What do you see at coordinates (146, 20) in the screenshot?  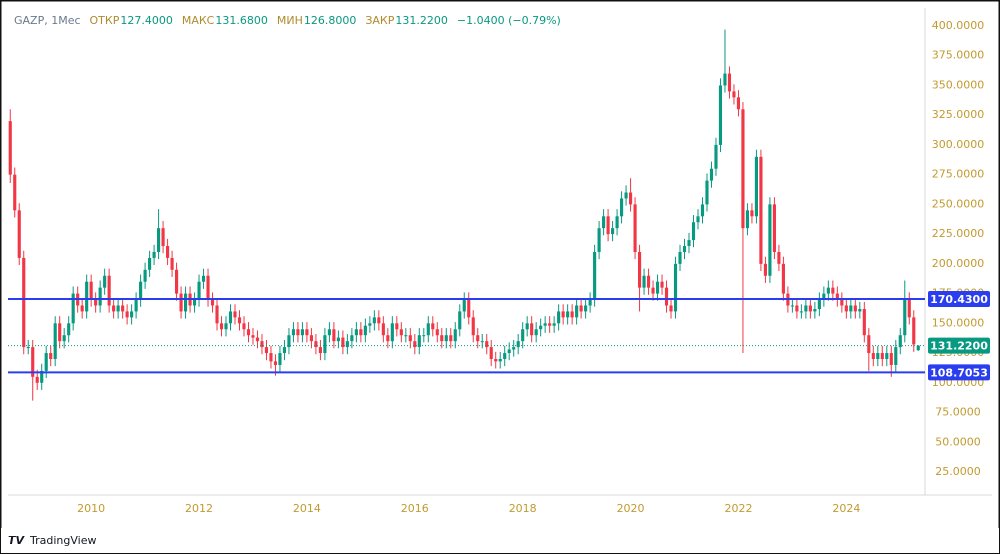 I see `legend-field-value: 127.4000` at bounding box center [146, 20].